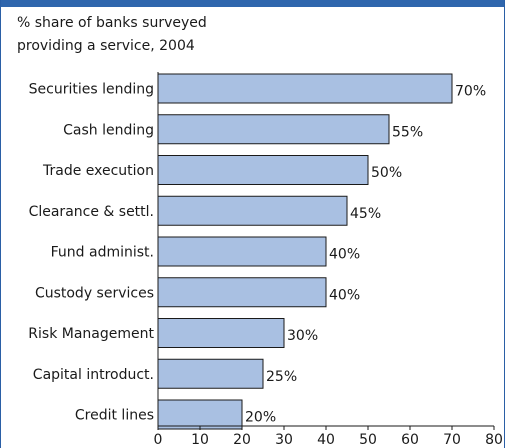 Image resolution: width=505 pixels, height=448 pixels. Describe the element at coordinates (93, 375) in the screenshot. I see `category-label-7: Capital introduct.` at that location.